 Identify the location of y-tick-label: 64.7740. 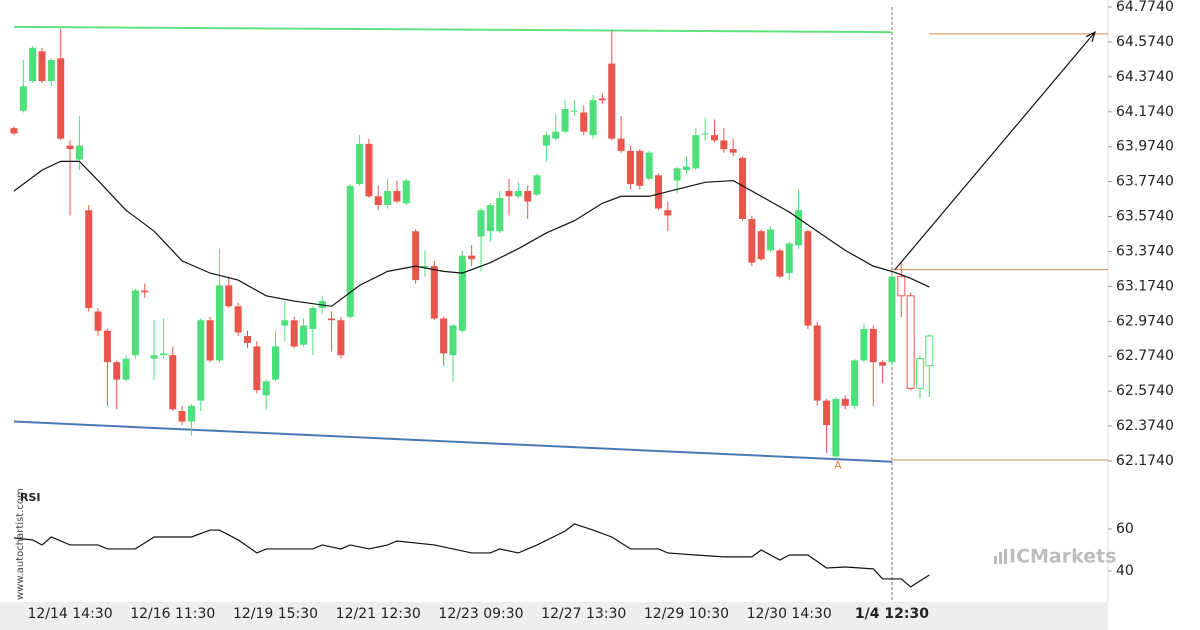
(1145, 7).